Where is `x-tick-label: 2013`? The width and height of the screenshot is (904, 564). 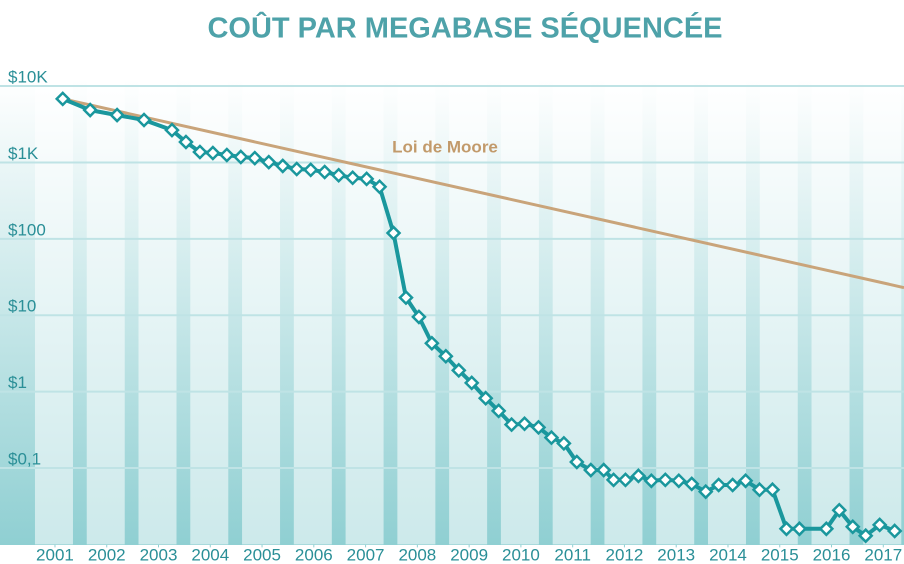 x-tick-label: 2013 is located at coordinates (676, 554).